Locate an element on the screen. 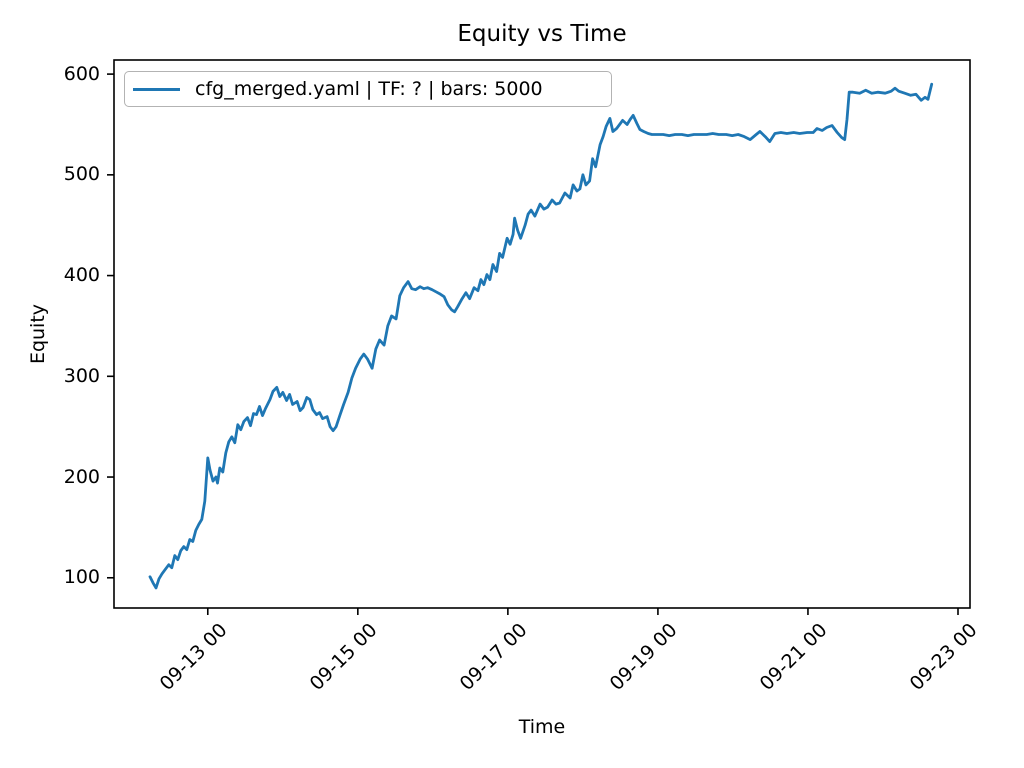 Image resolution: width=1024 pixels, height=768 pixels. legend-label: cfg_merged.yaml | TF: ? | bars: 5000 is located at coordinates (369, 89).